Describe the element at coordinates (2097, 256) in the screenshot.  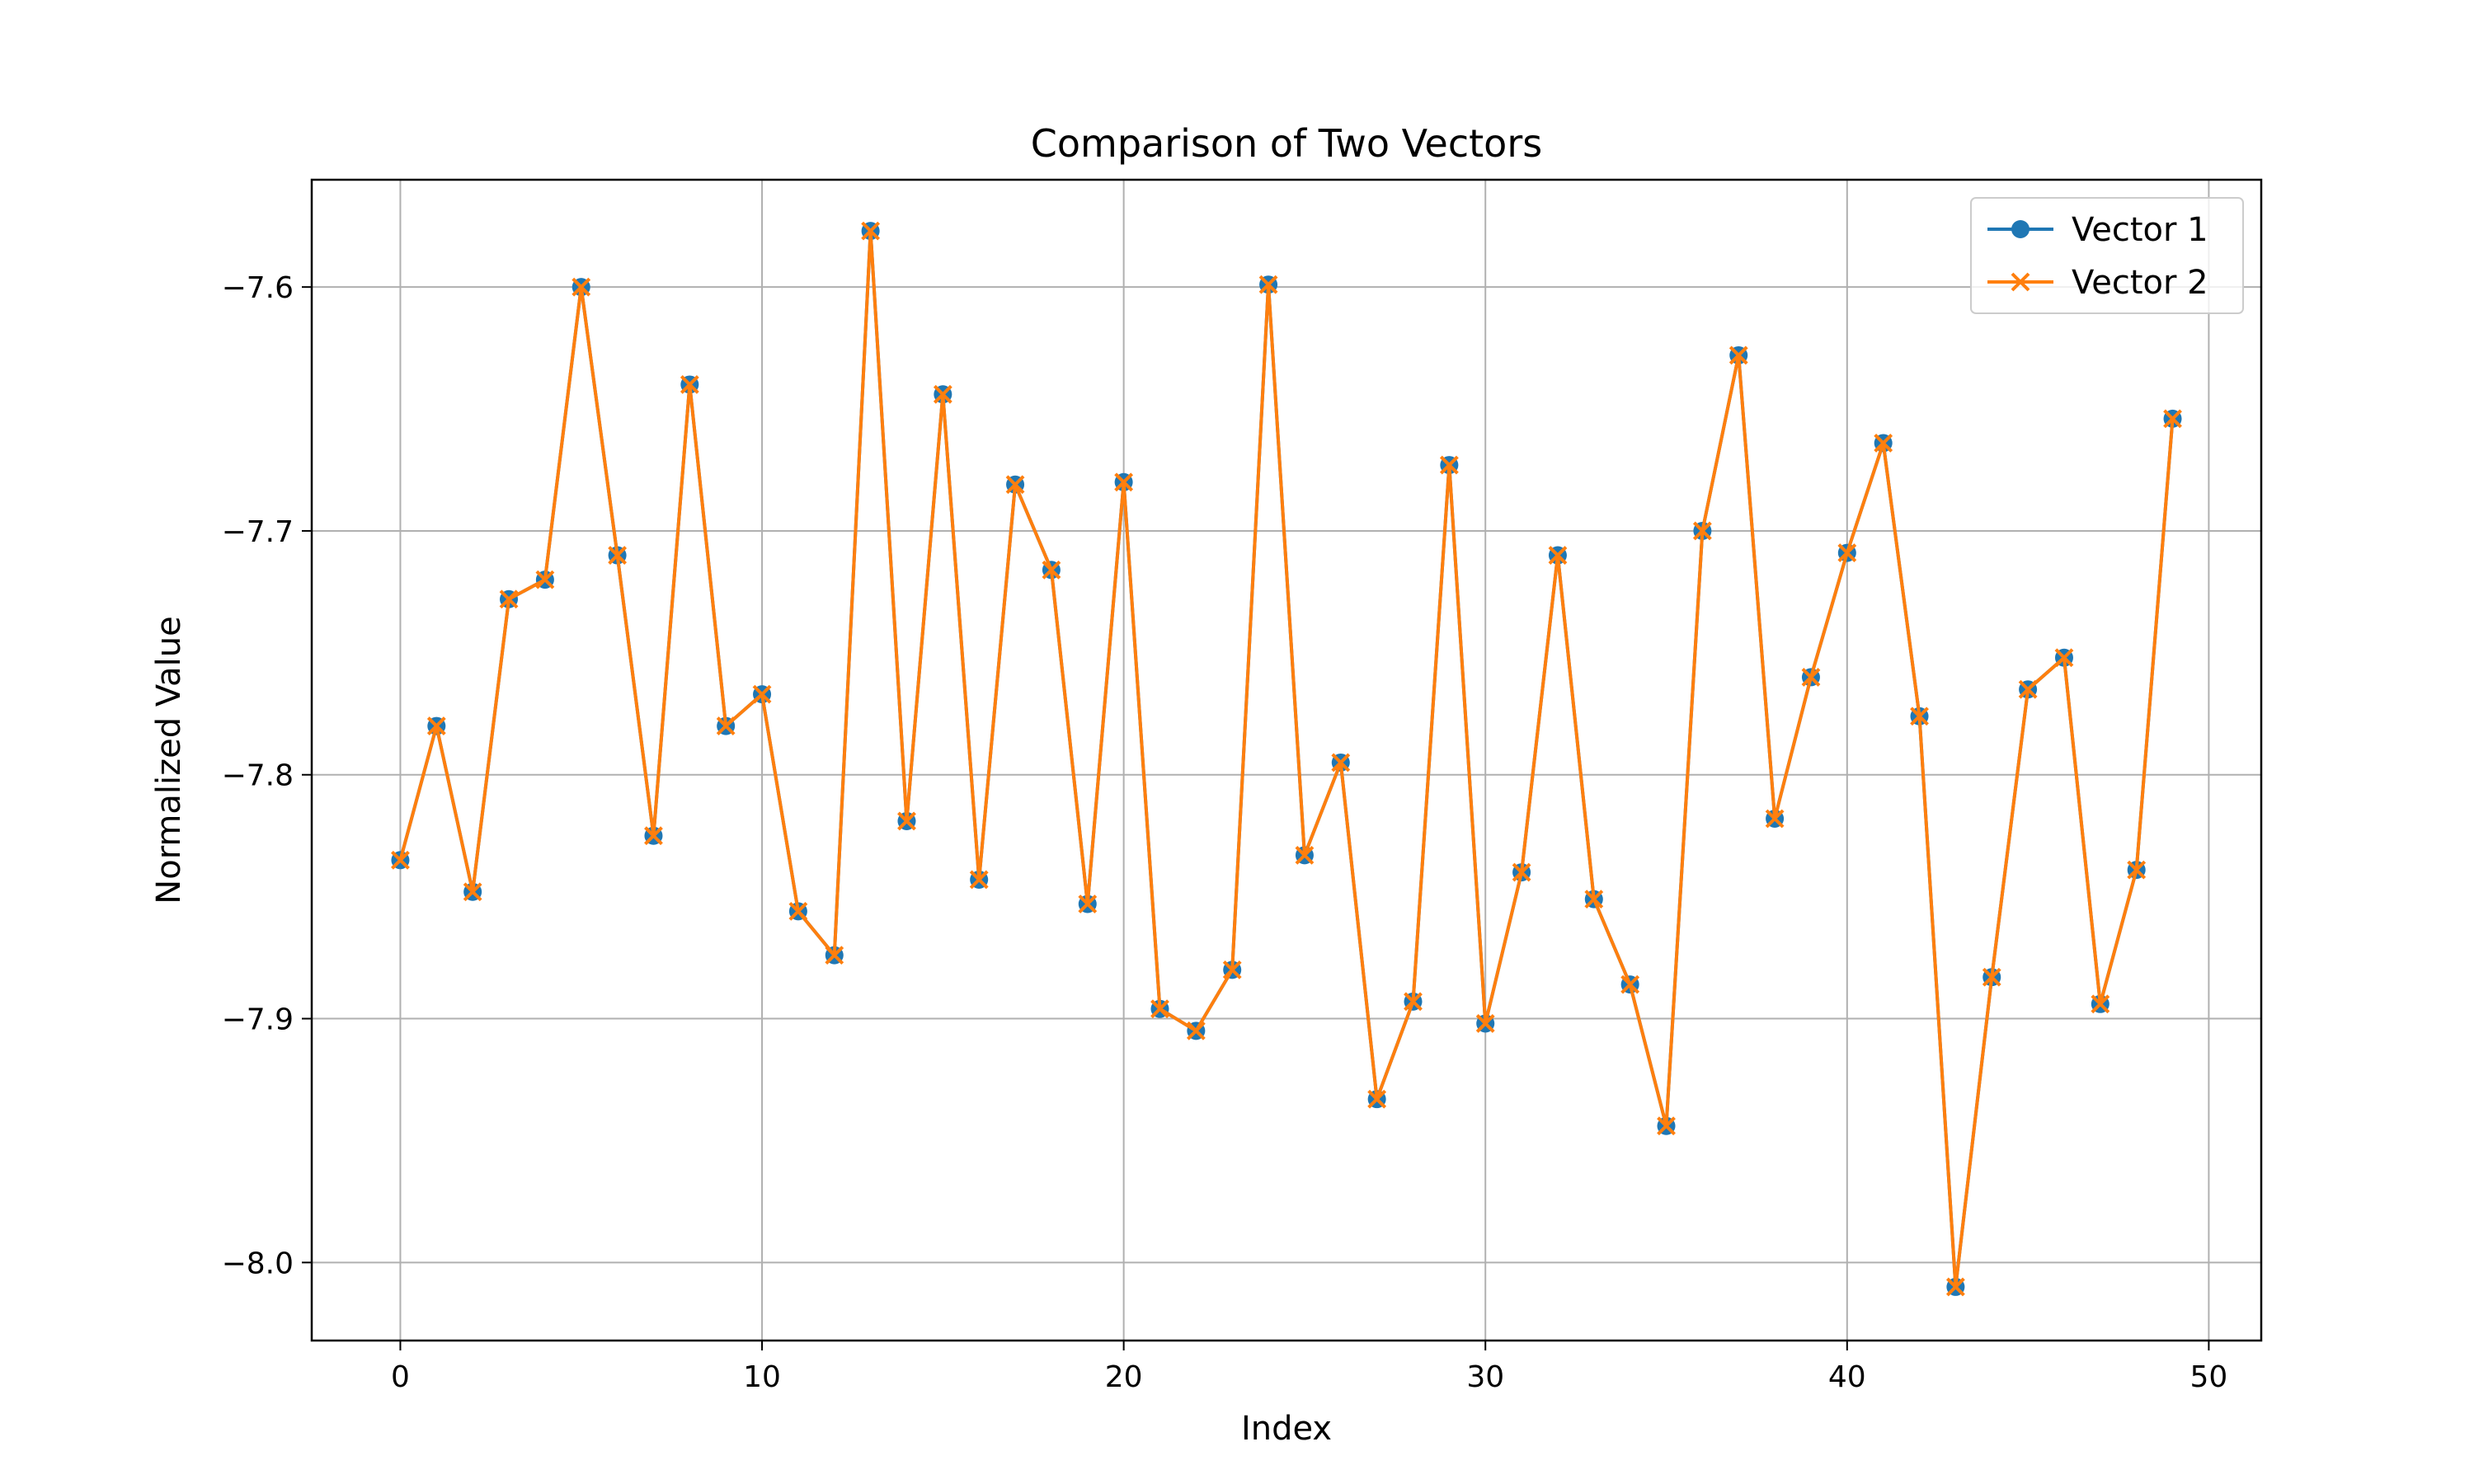
I see `legend-entries: Vector 1 Vector 2` at that location.